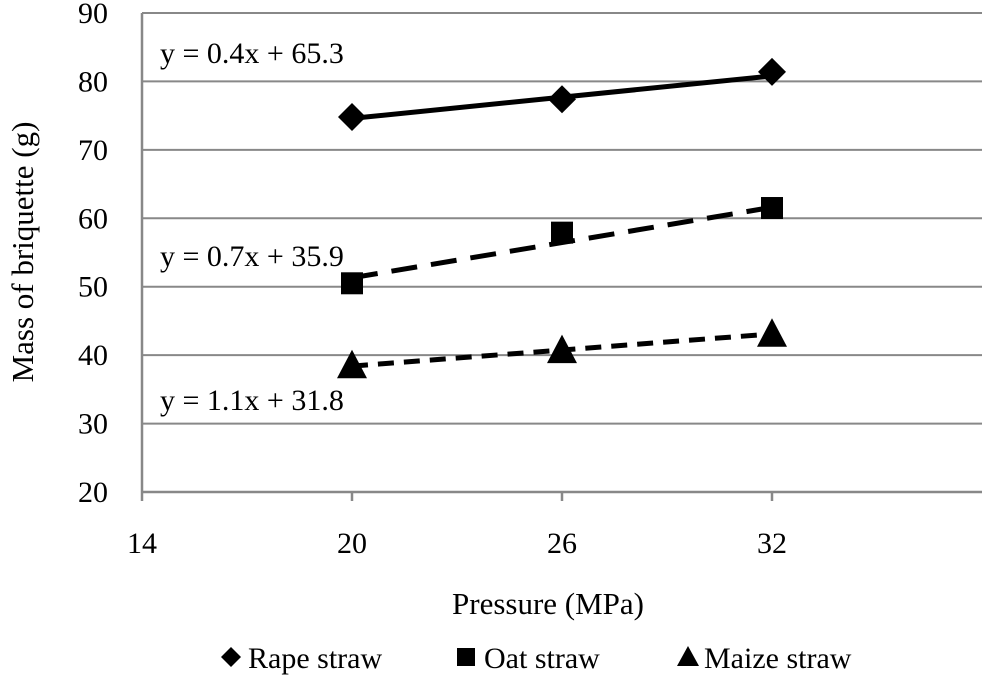 The image size is (982, 677). I want to click on y-tick-label-20: 20, so click(93, 492).